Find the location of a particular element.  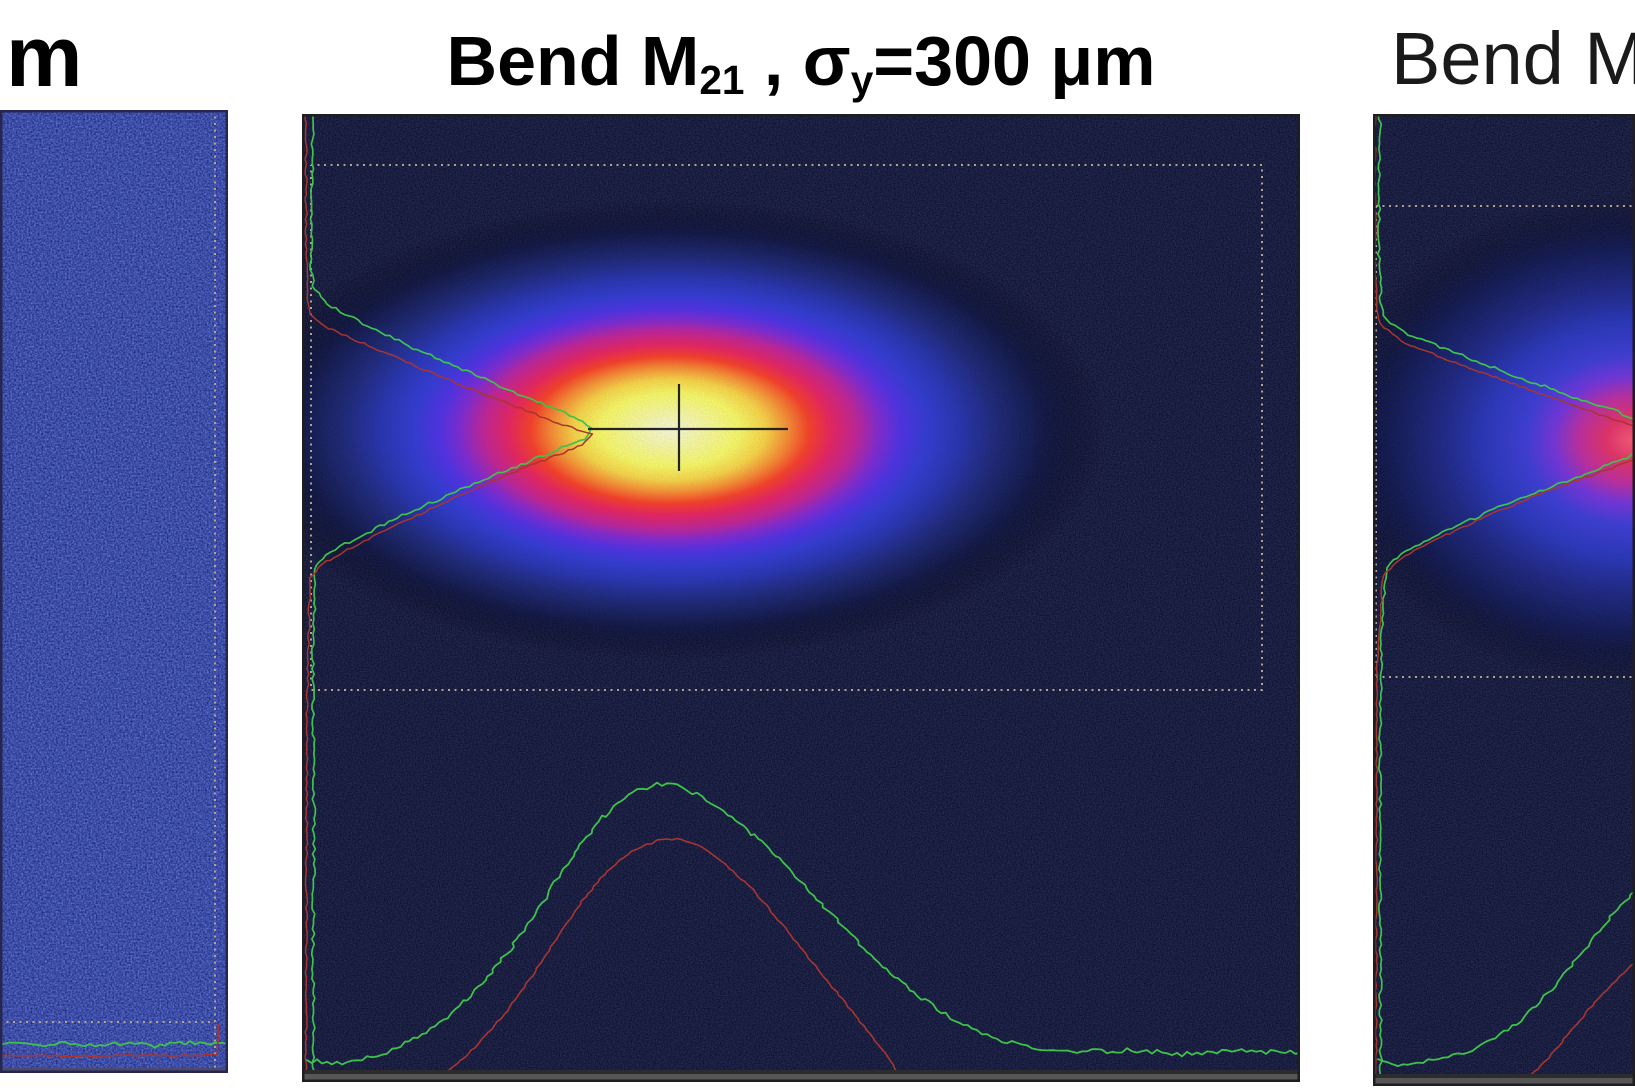

profile-curve-red-vertical is located at coordinates (1504, 600).